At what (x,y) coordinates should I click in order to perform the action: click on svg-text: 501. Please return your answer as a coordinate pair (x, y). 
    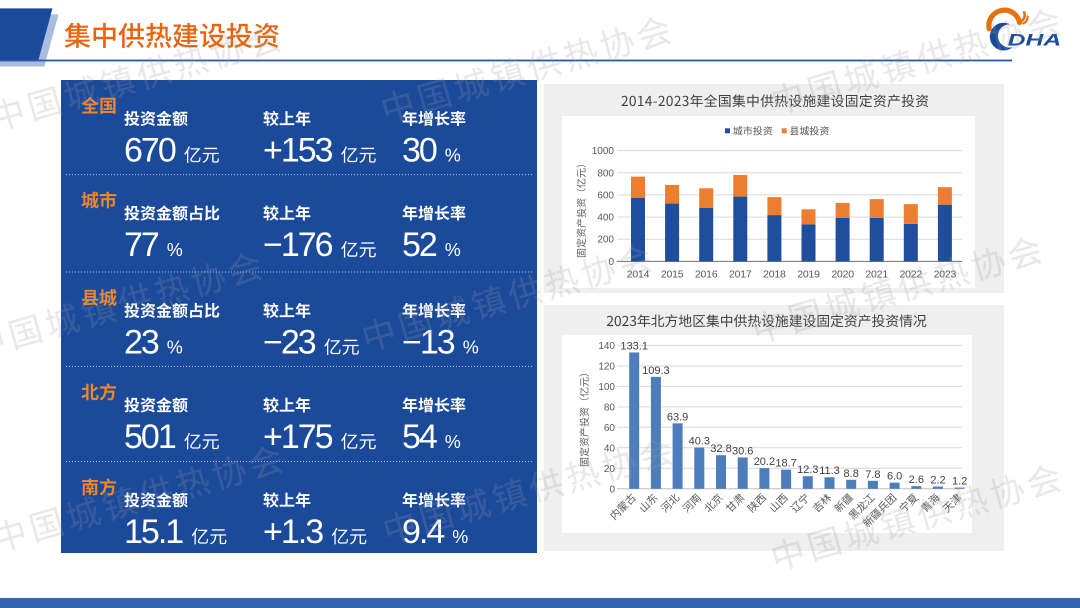
    Looking at the image, I should click on (150, 437).